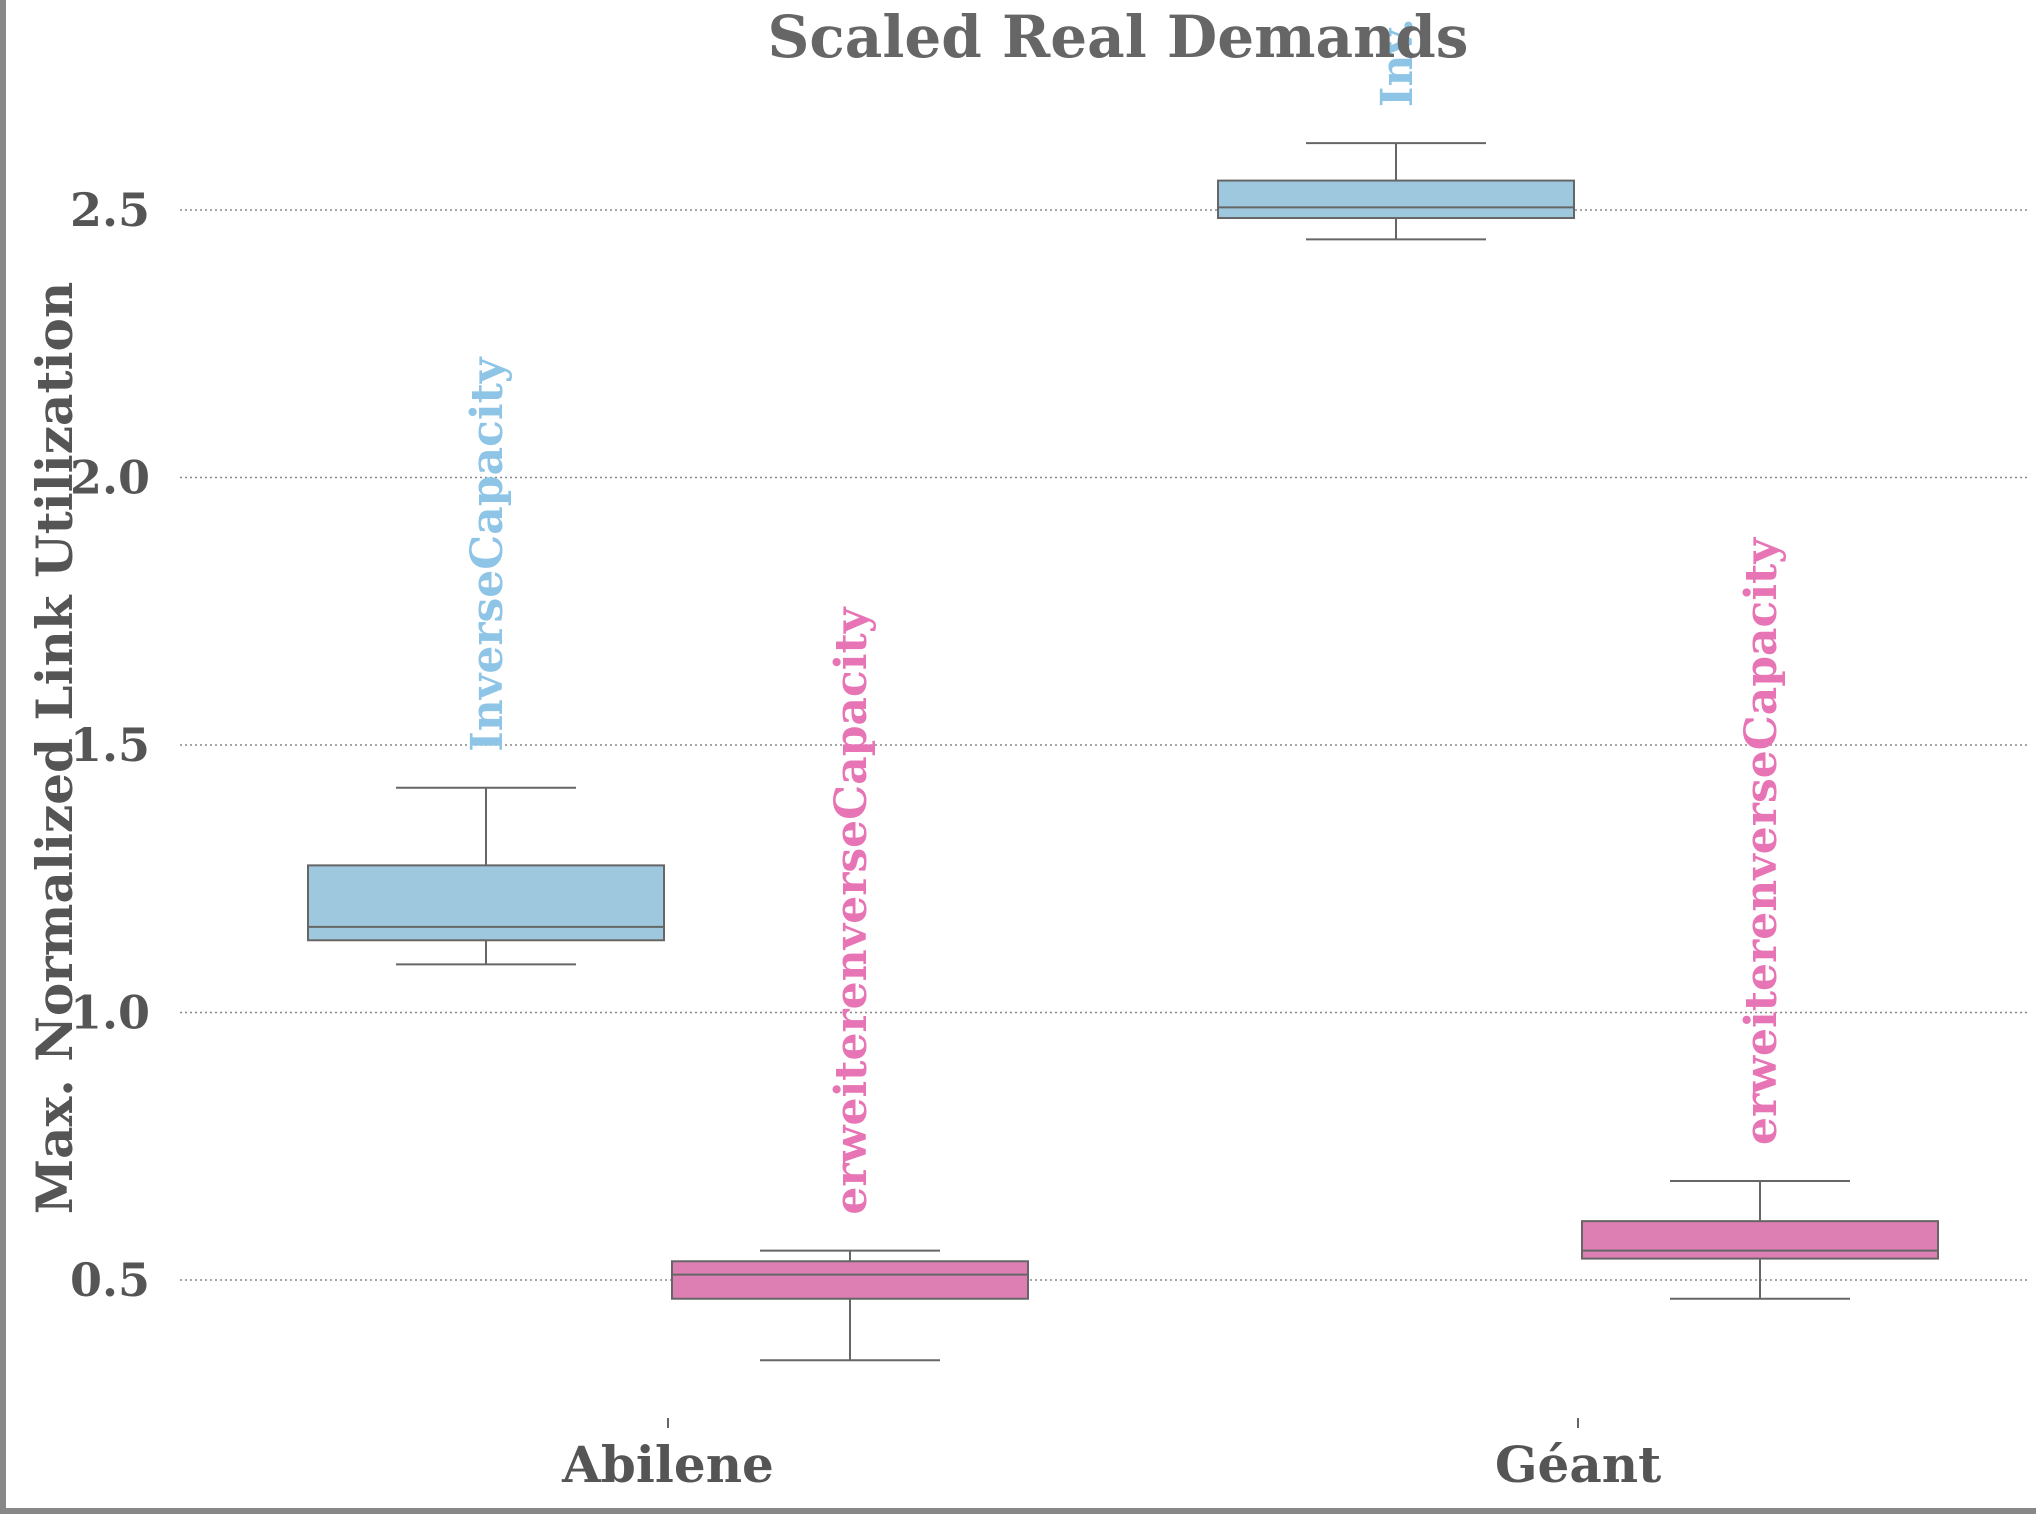  What do you see at coordinates (1118, 37) in the screenshot?
I see `chart-title: Scaled Real Demands` at bounding box center [1118, 37].